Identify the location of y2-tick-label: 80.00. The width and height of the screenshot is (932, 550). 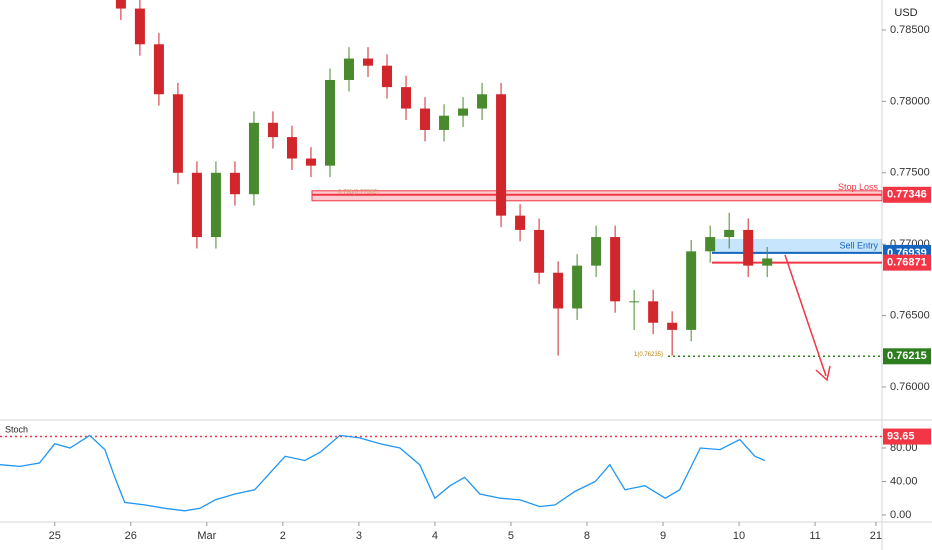
(904, 448).